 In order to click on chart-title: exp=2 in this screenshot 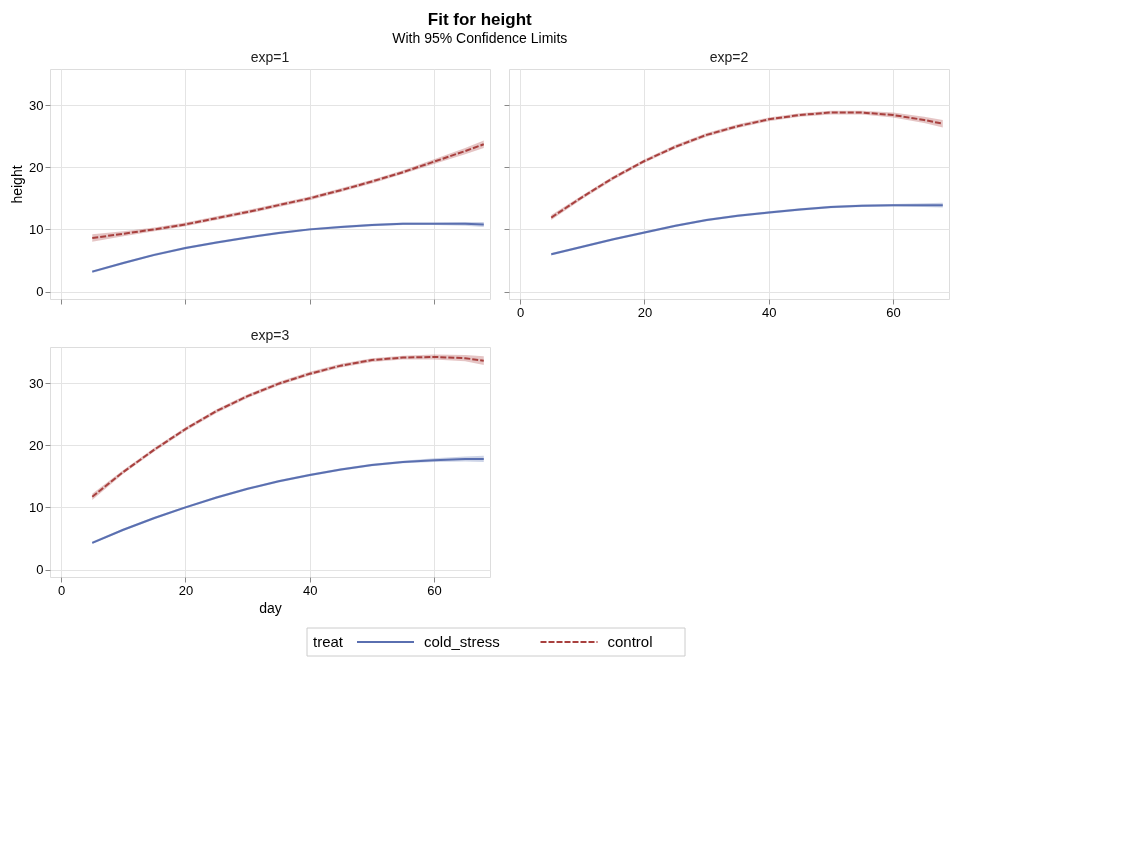, I will do `click(729, 57)`.